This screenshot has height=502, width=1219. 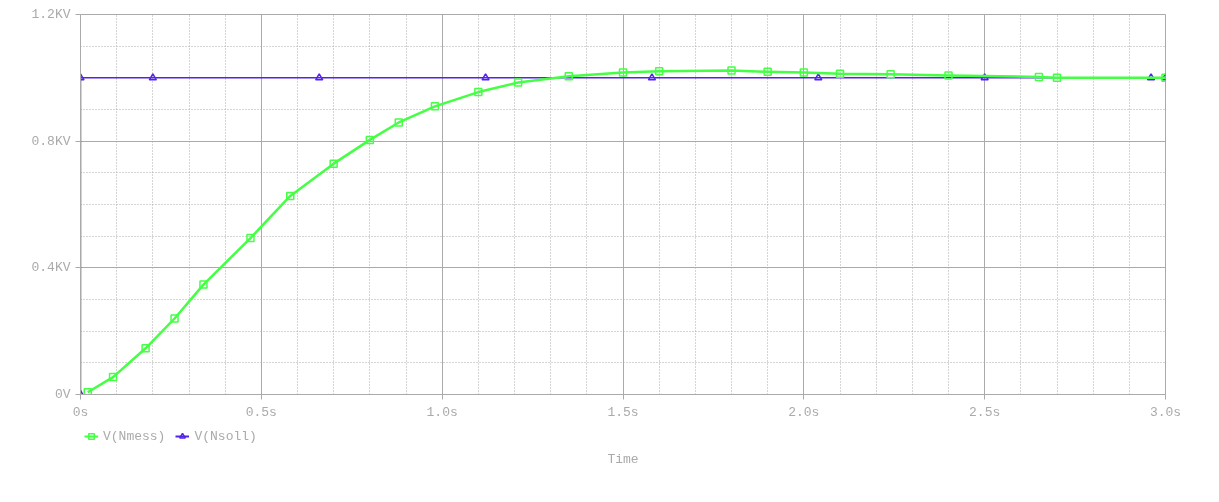 I want to click on x-tick-label: 2.5s, so click(x=985, y=412).